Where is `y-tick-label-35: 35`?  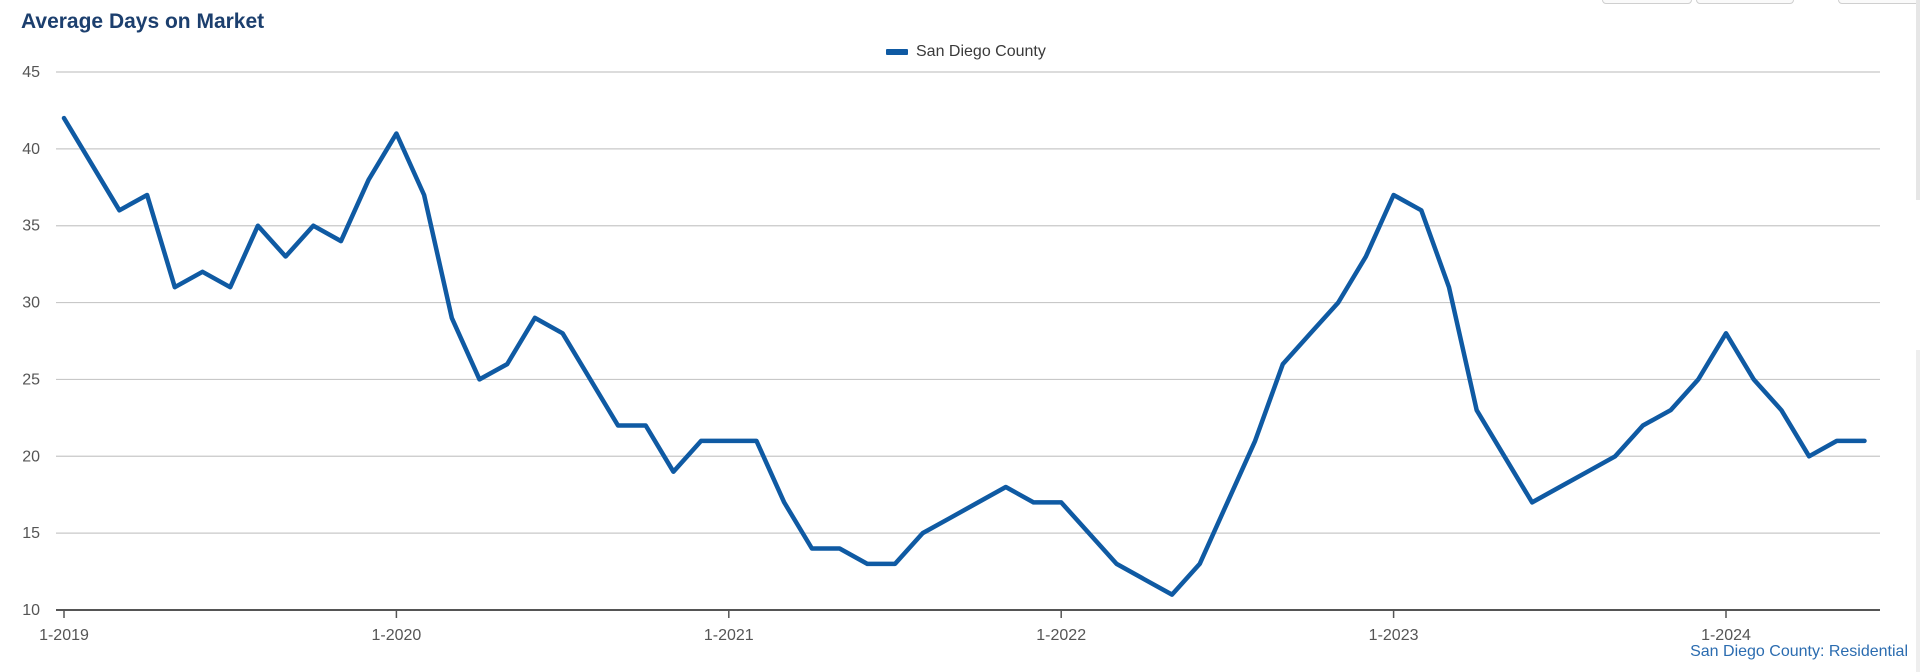 y-tick-label-35: 35 is located at coordinates (31, 226).